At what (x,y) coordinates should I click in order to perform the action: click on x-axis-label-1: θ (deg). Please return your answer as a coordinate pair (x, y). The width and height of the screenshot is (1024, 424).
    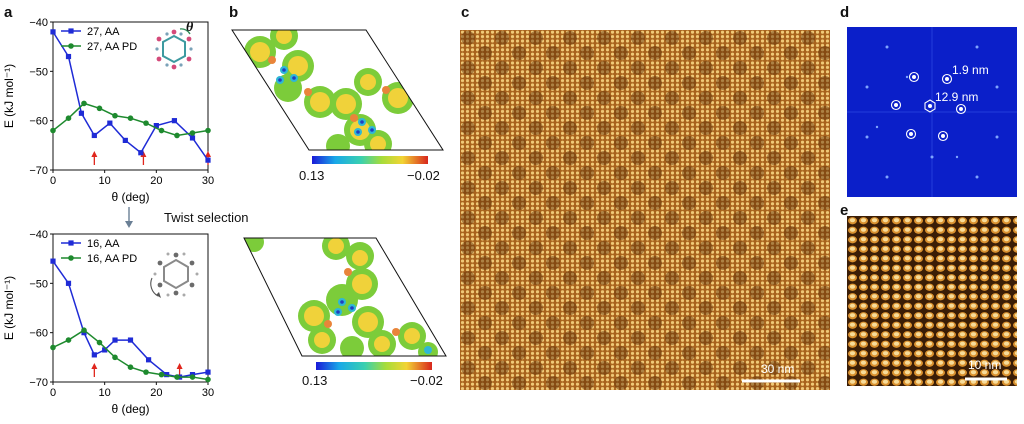
    Looking at the image, I should click on (130, 409).